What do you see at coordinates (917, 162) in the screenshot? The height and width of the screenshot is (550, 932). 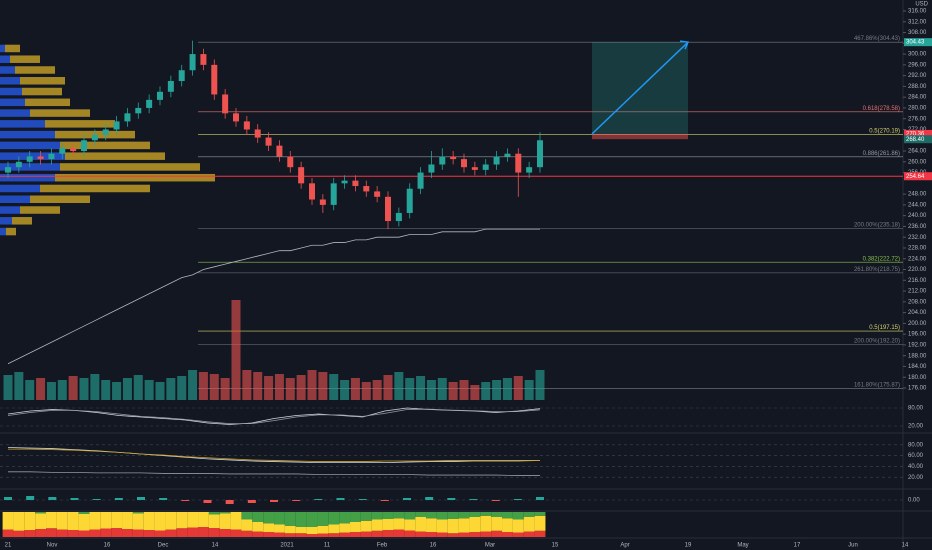 I see `y-tick-label: 260.00` at bounding box center [917, 162].